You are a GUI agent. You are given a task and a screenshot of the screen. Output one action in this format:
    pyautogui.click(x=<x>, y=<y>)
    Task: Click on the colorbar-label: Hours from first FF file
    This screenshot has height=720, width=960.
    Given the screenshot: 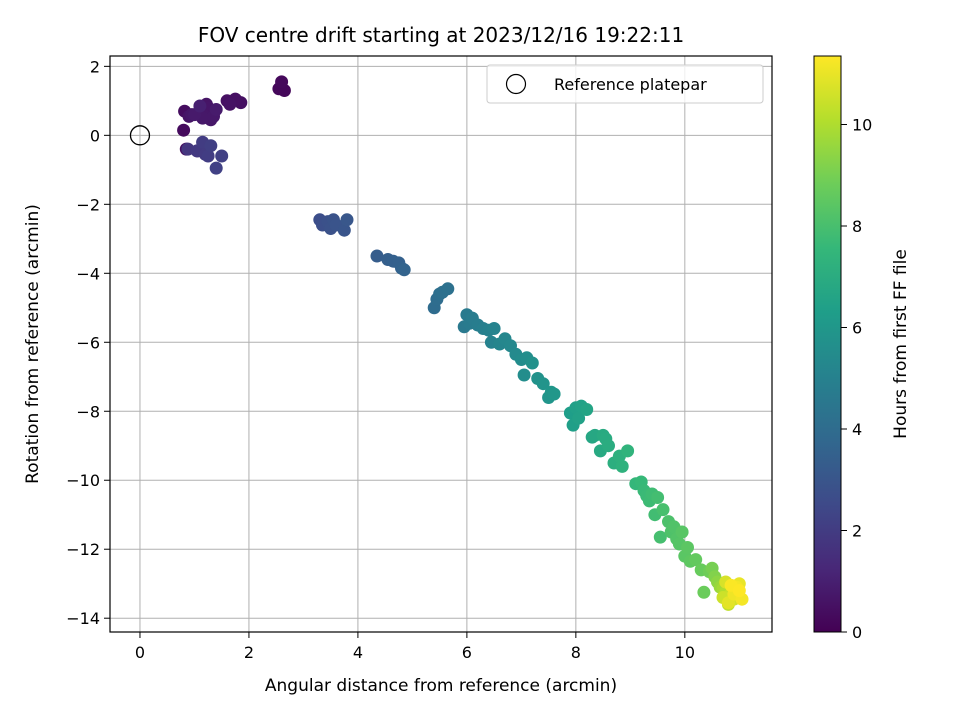 What is the action you would take?
    pyautogui.click(x=901, y=344)
    